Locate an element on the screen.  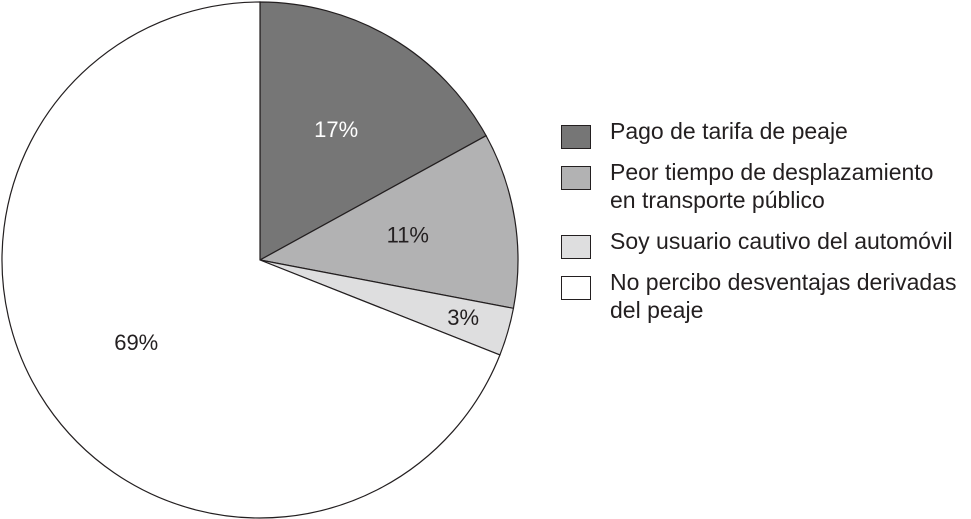
legend-label-cautivo-line-1: Soy usuario cautivo del automóvil is located at coordinates (781, 241).